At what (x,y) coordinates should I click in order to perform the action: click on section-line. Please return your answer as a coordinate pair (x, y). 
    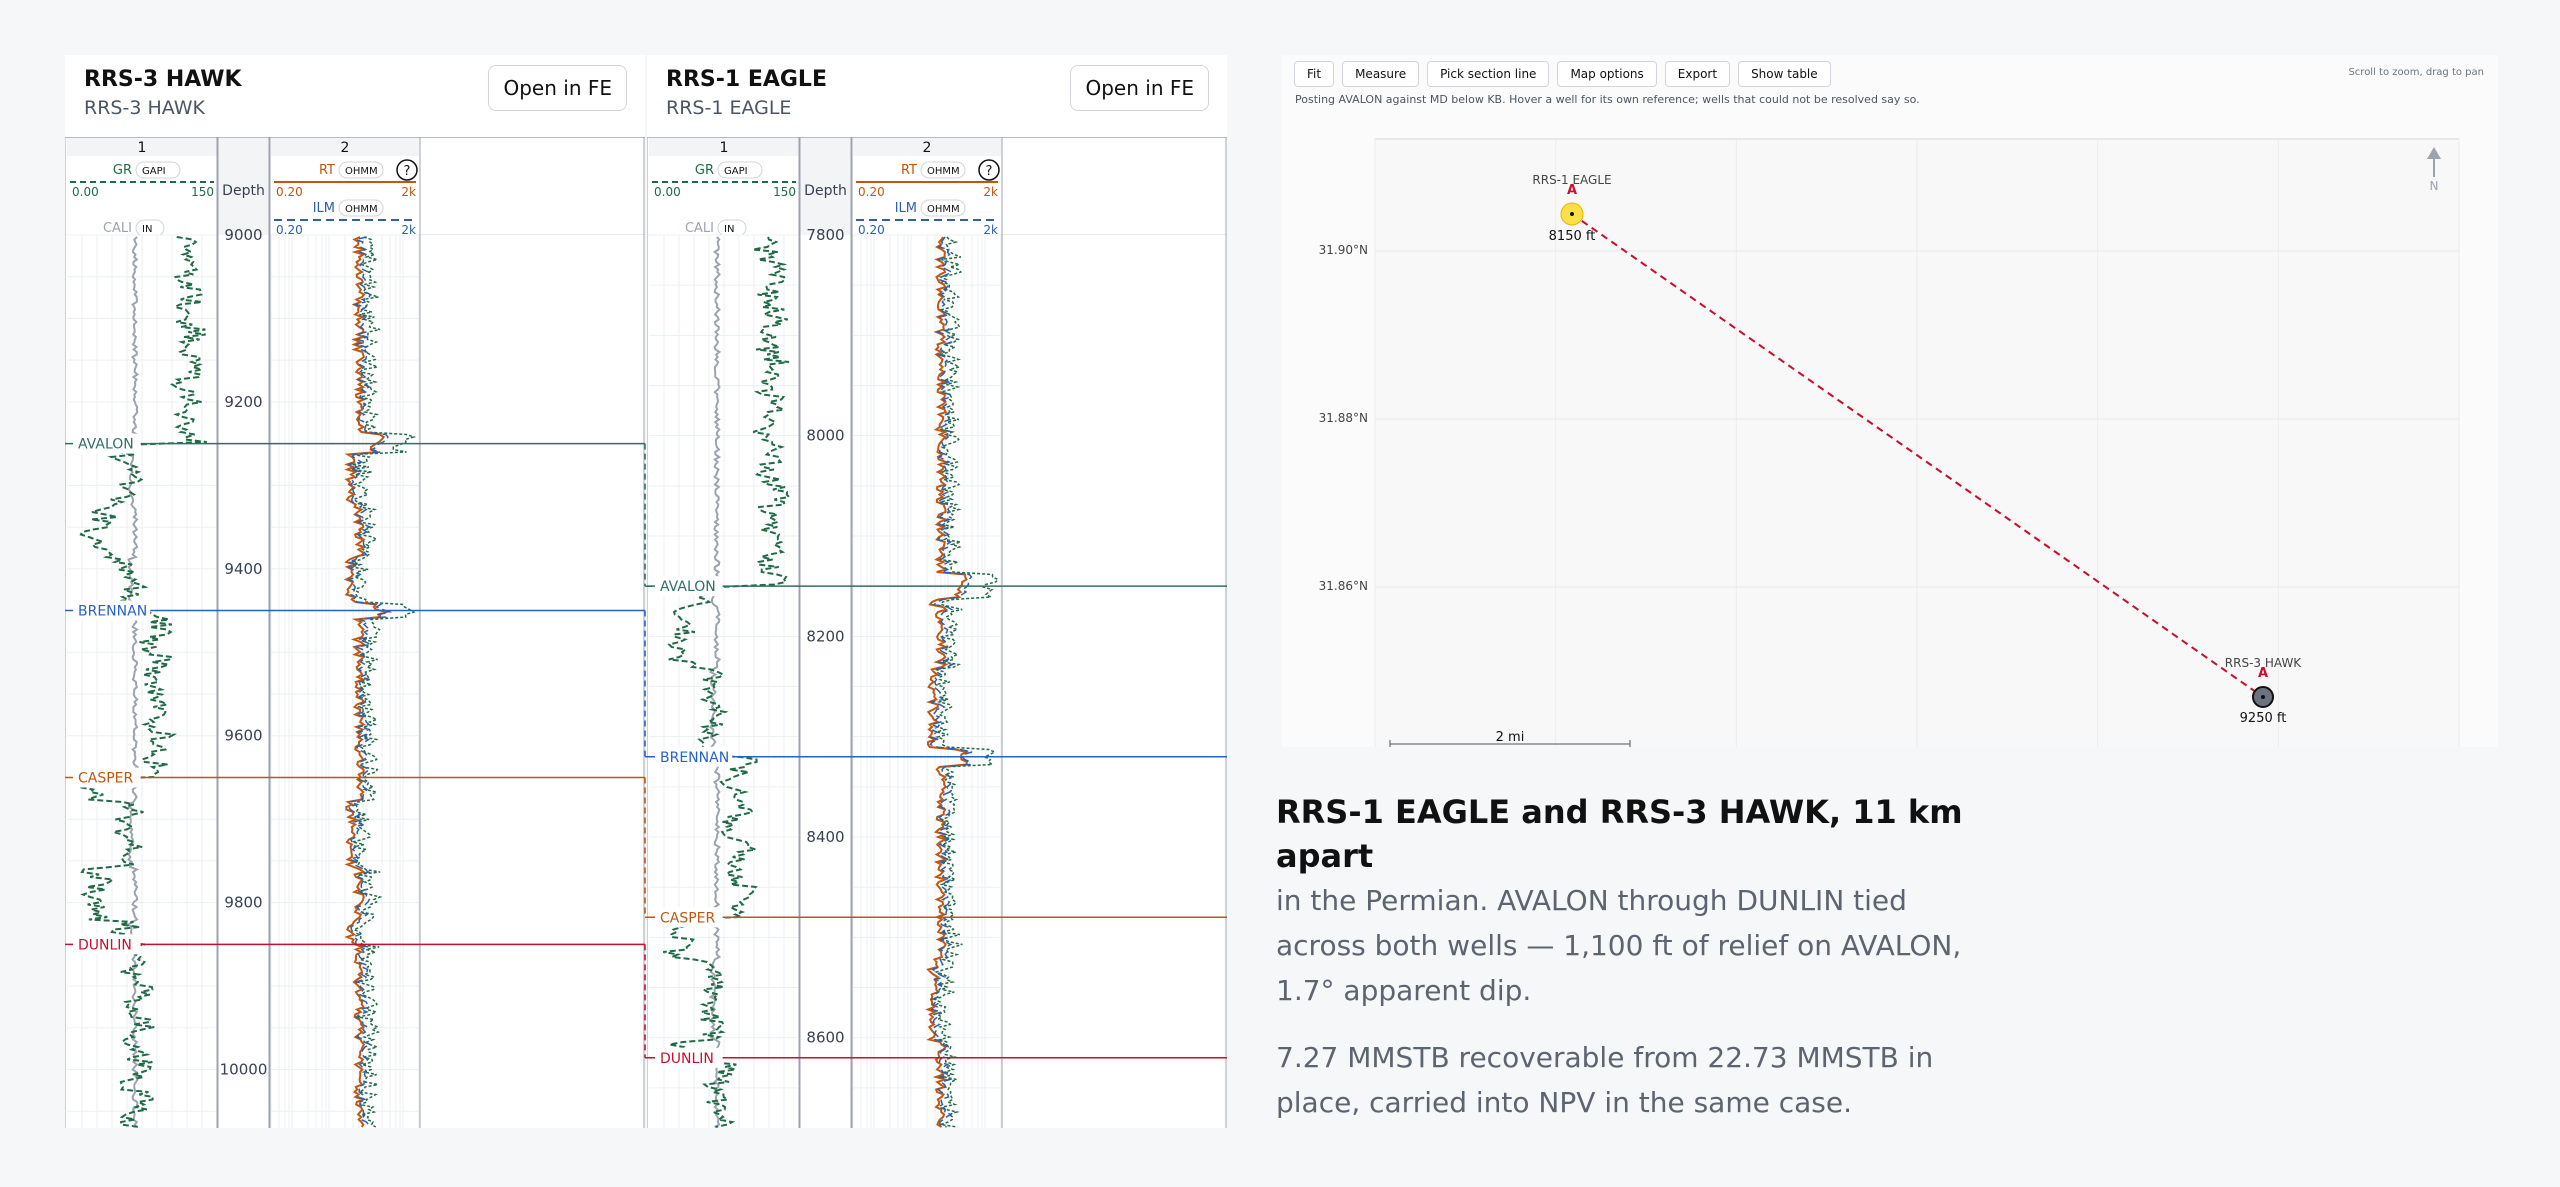
    Looking at the image, I should click on (1917, 455).